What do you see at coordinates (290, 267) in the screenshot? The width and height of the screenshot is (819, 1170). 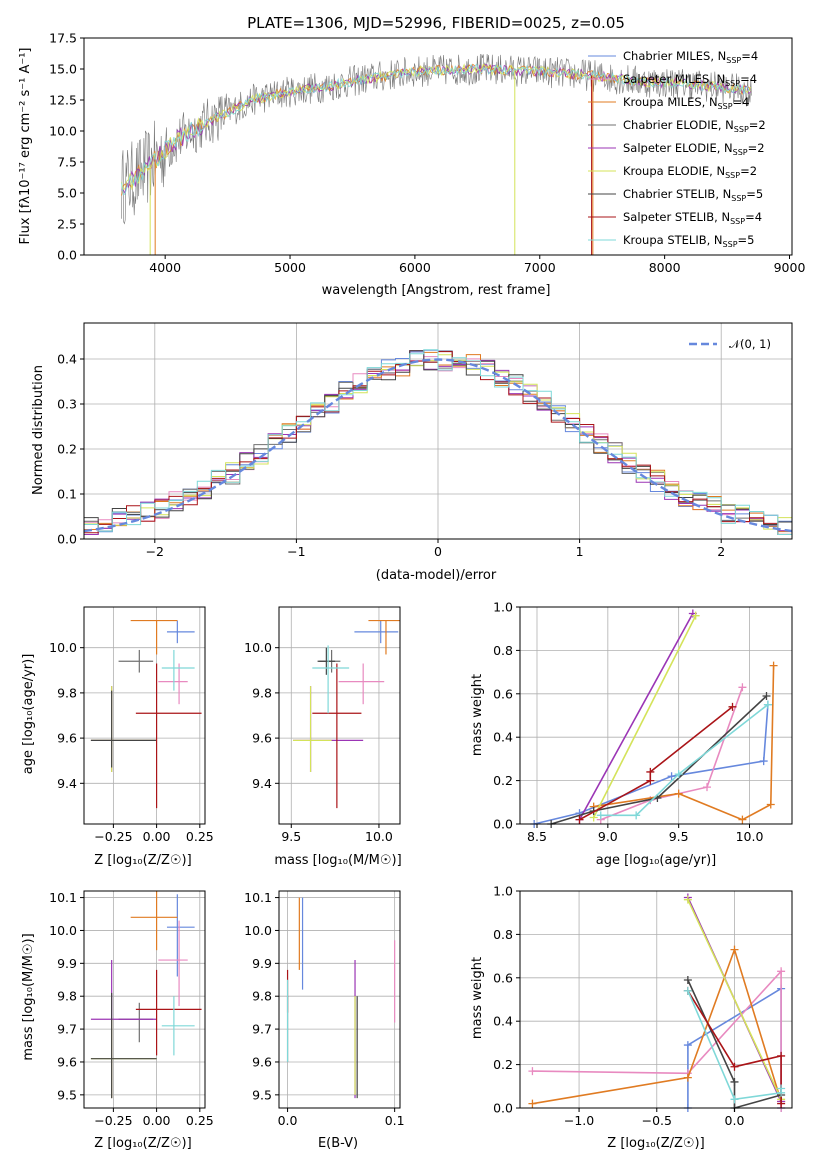 I see `x-tick-label: 5000` at bounding box center [290, 267].